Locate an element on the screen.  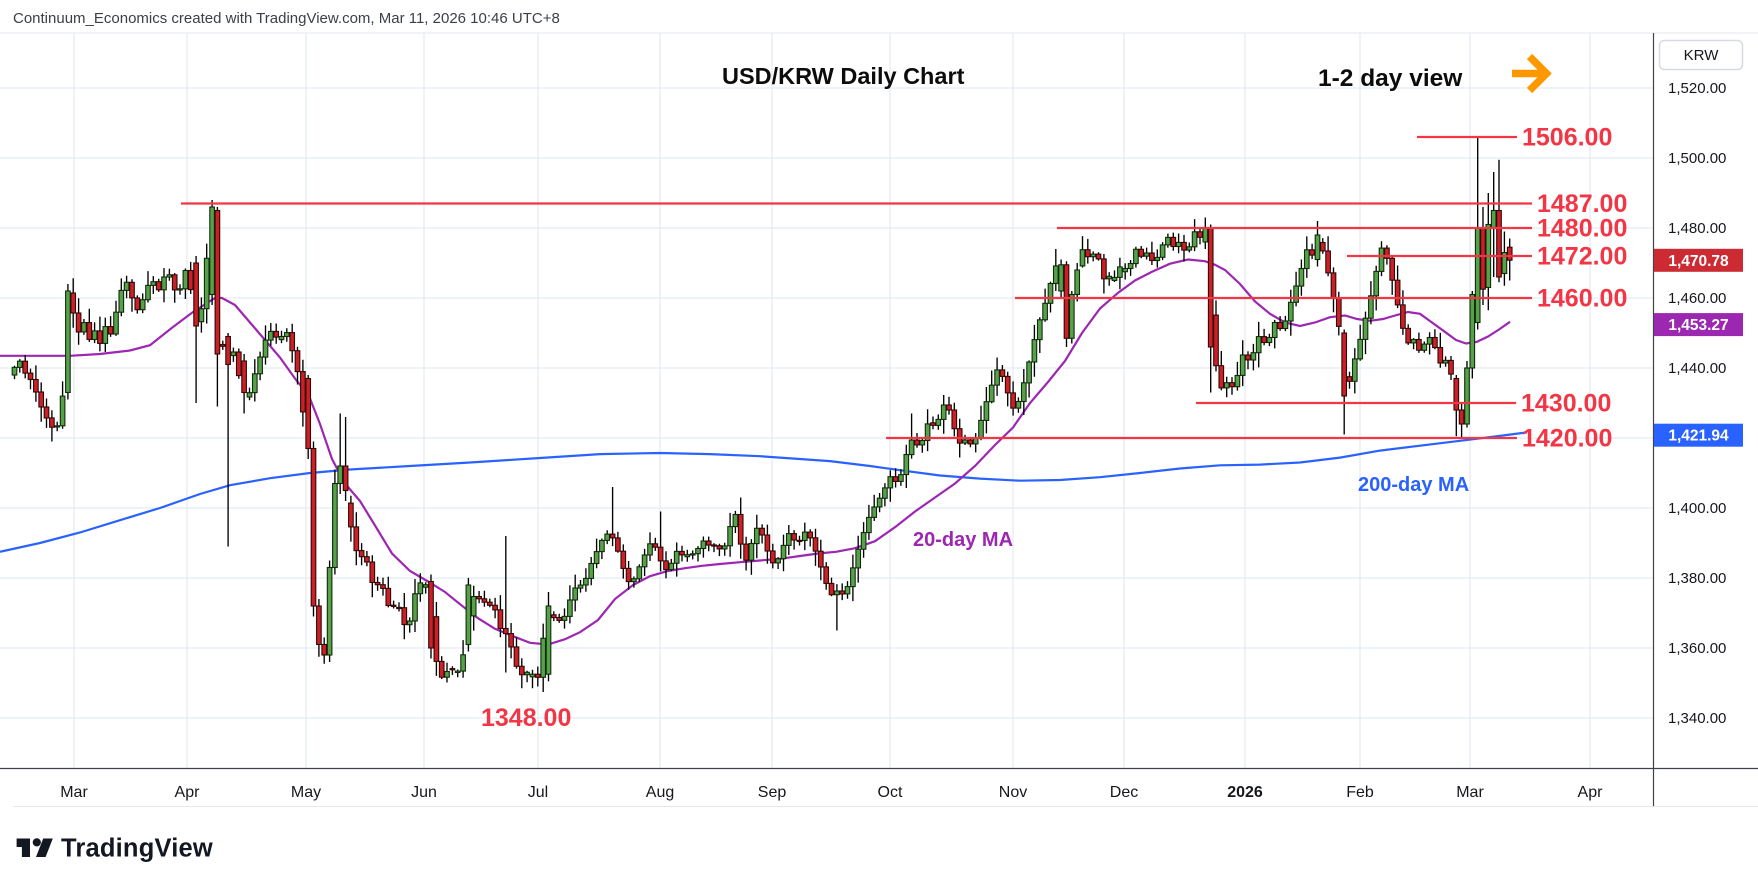
svg-text: USD/KRW Daily Chart is located at coordinates (843, 76).